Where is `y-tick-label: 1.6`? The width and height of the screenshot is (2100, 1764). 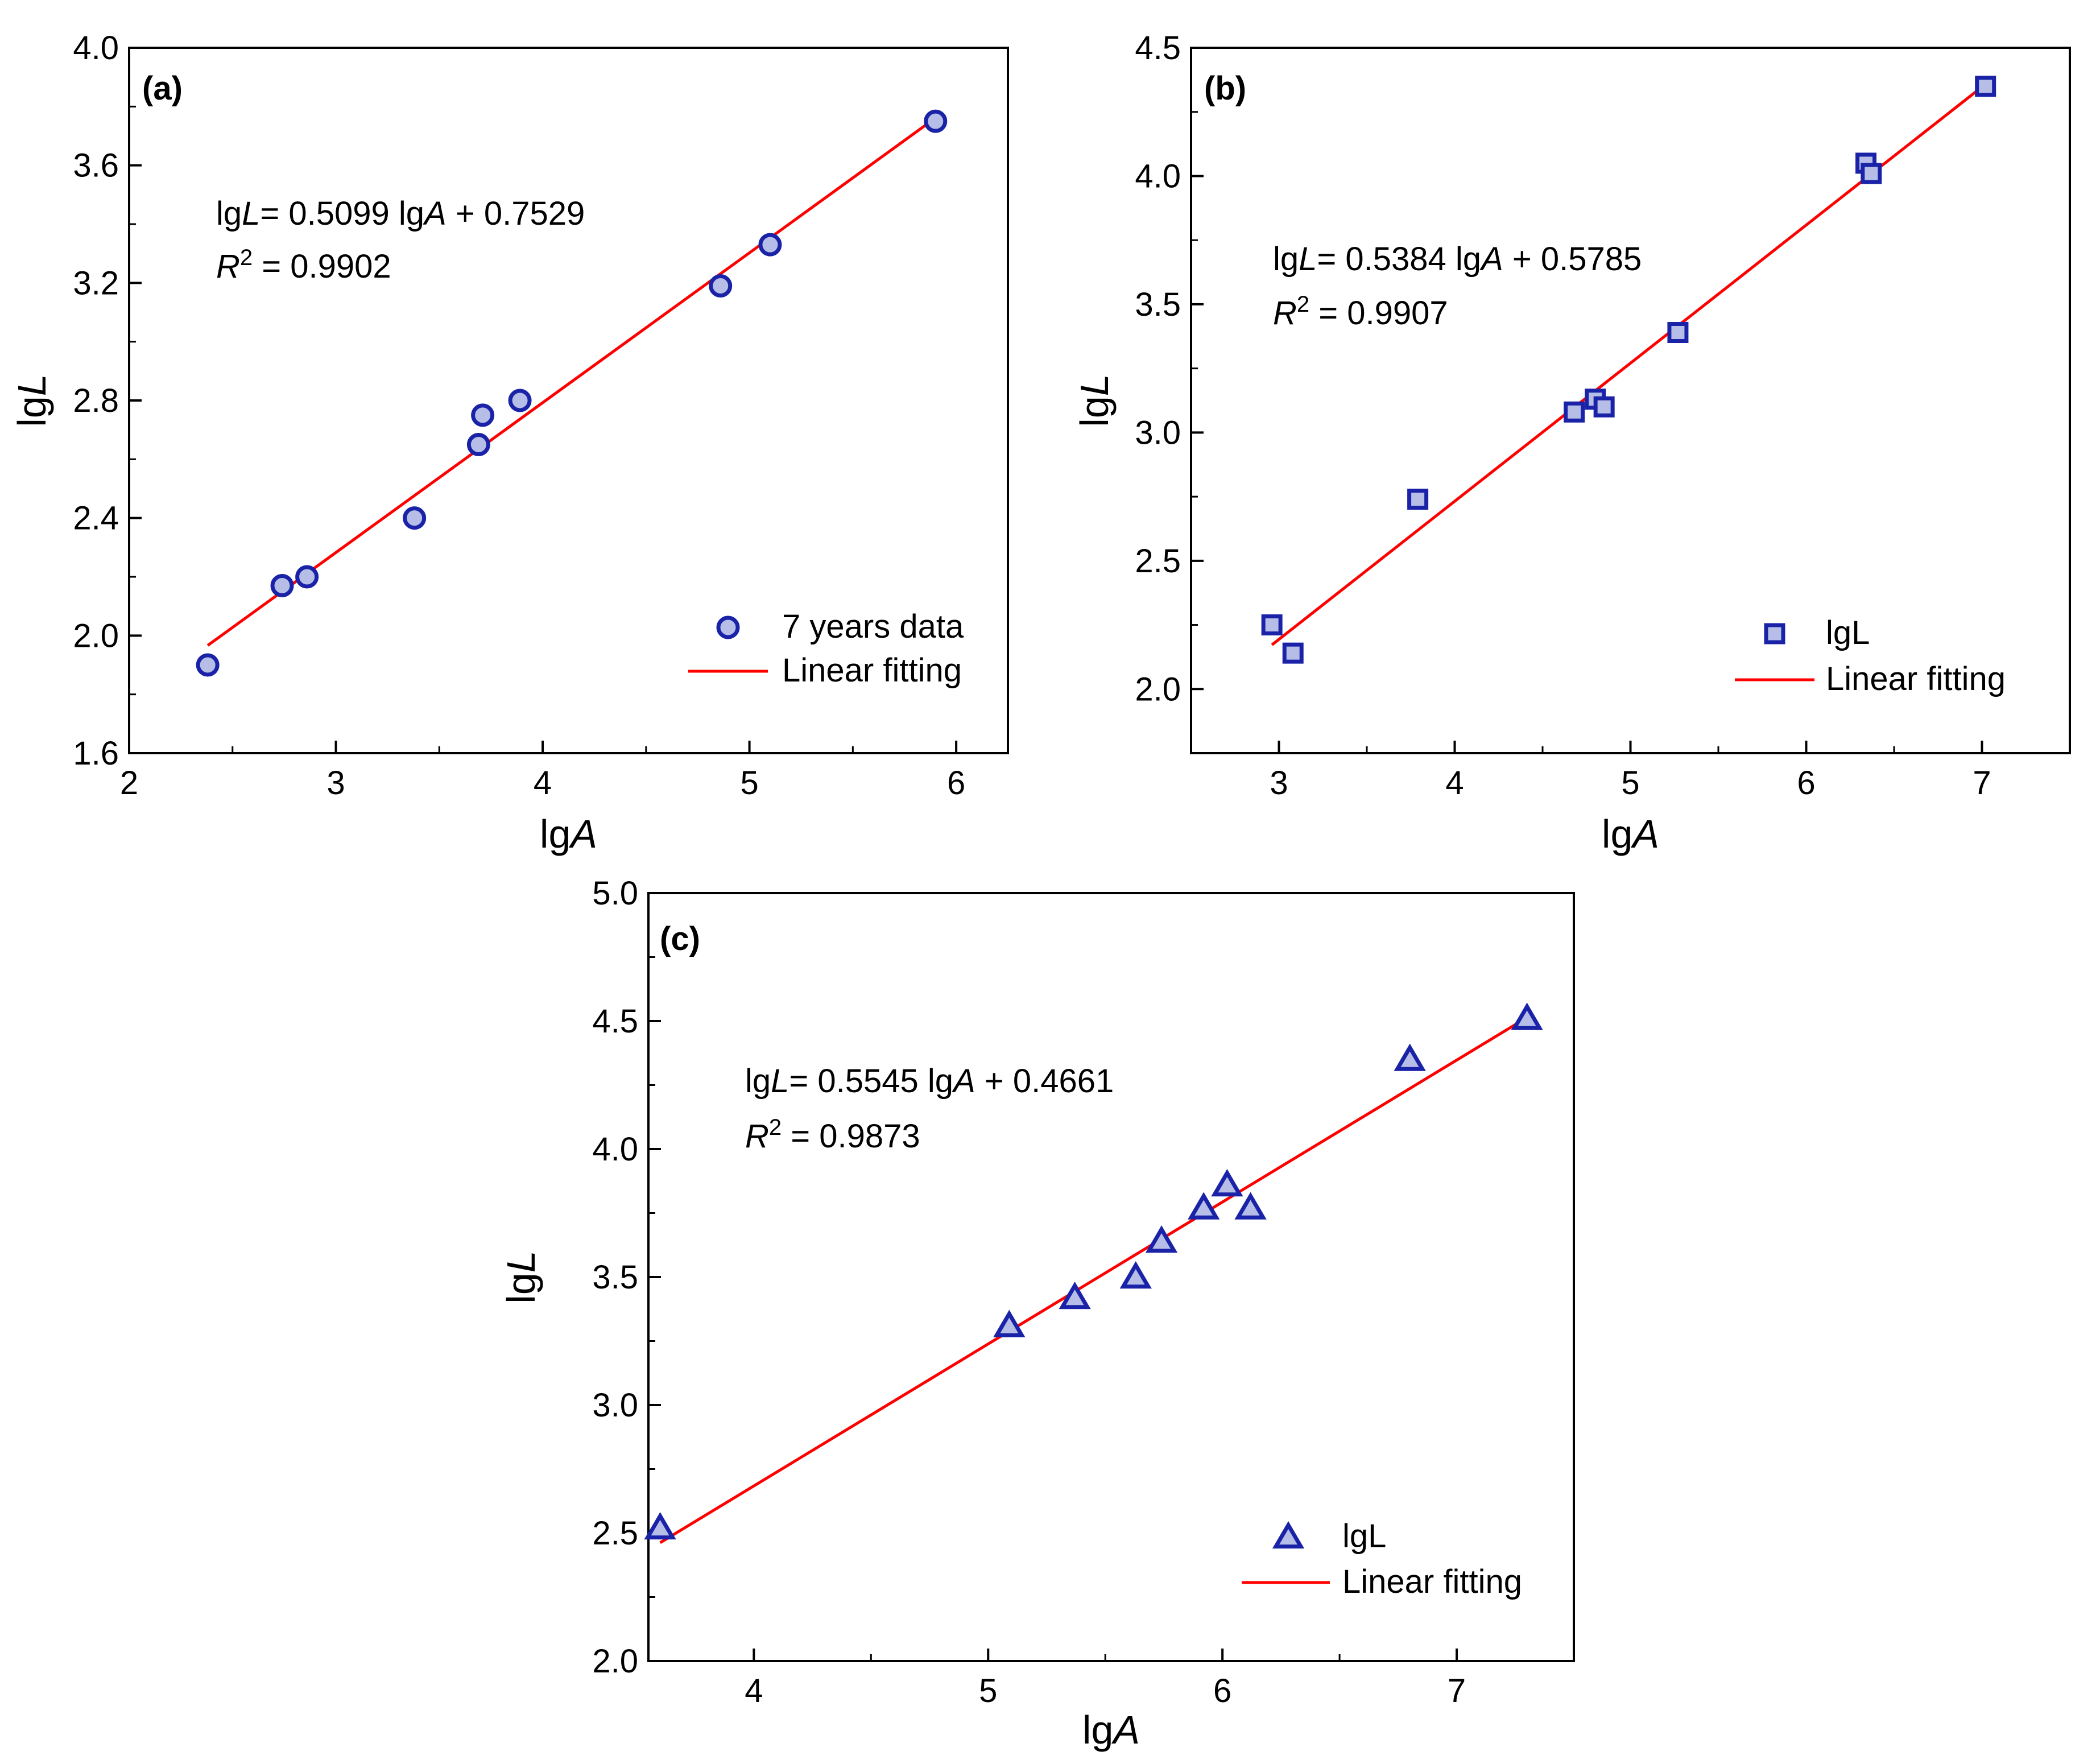 y-tick-label: 1.6 is located at coordinates (96, 753).